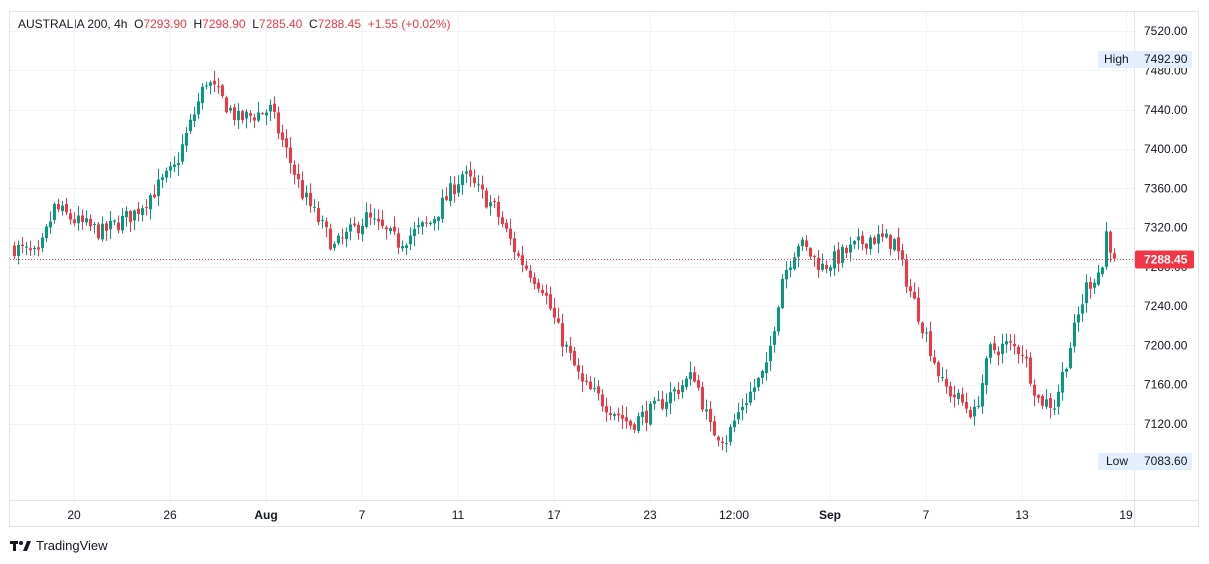 This screenshot has height=564, width=1209. What do you see at coordinates (72, 545) in the screenshot?
I see `brand-name: TradingView` at bounding box center [72, 545].